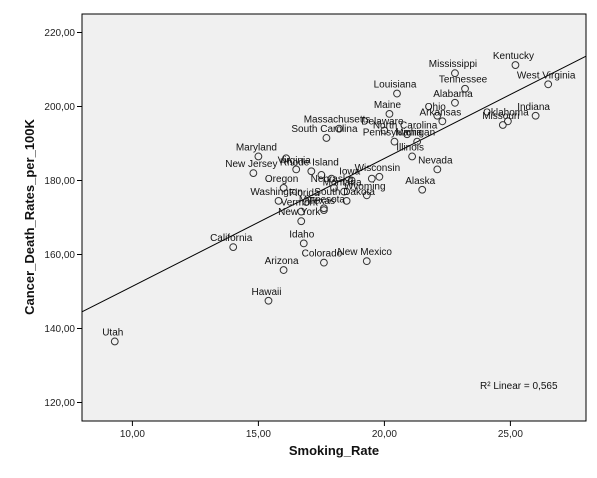 This screenshot has height=478, width=597. I want to click on point-label: Delaware, so click(382, 122).